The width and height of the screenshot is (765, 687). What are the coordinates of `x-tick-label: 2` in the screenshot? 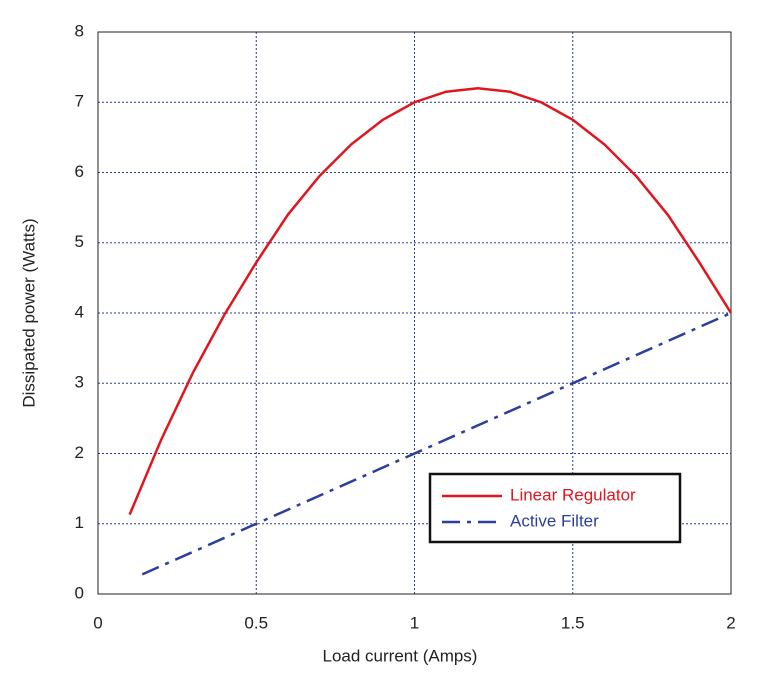 It's located at (730, 622).